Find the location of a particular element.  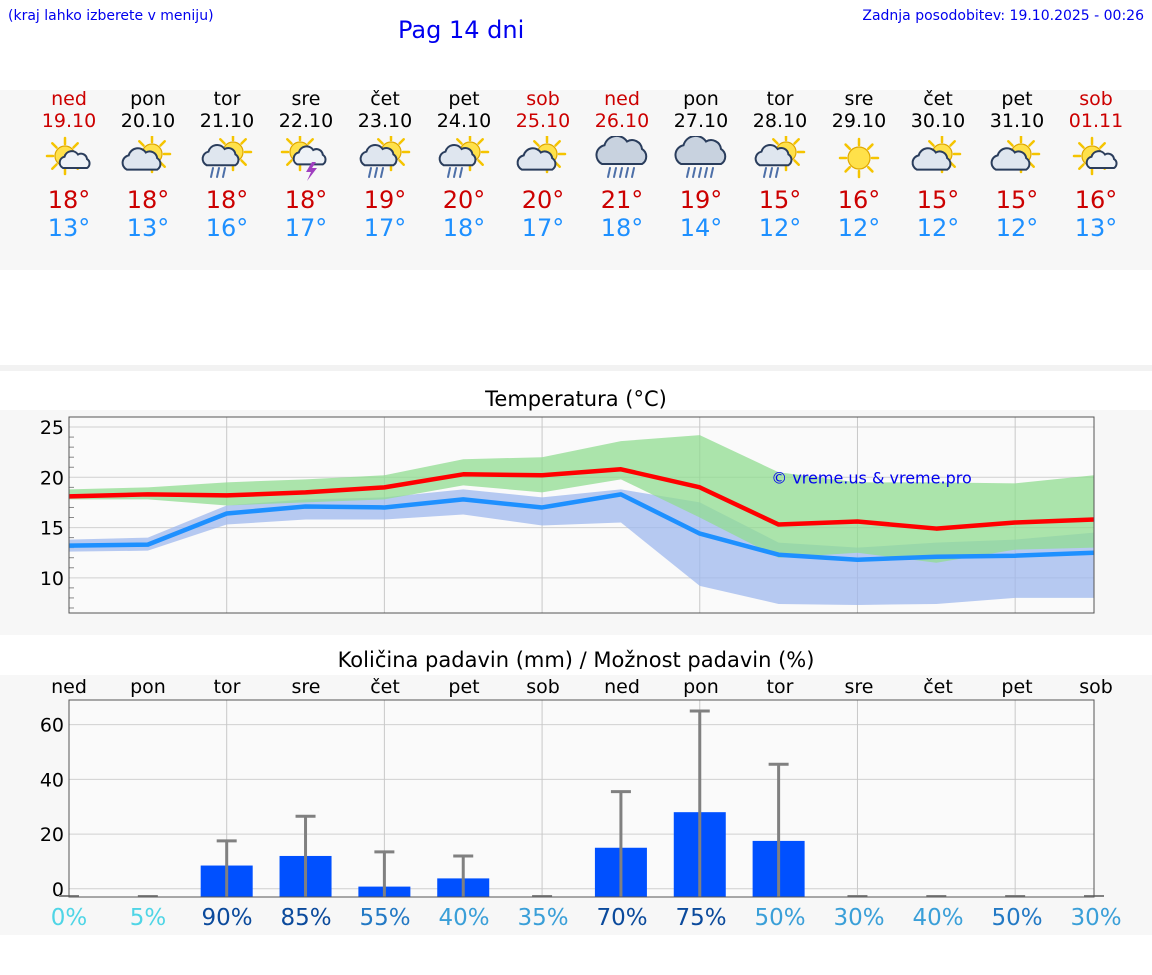

forecast-day: čet 23.10 19° 17° is located at coordinates (385, 165).